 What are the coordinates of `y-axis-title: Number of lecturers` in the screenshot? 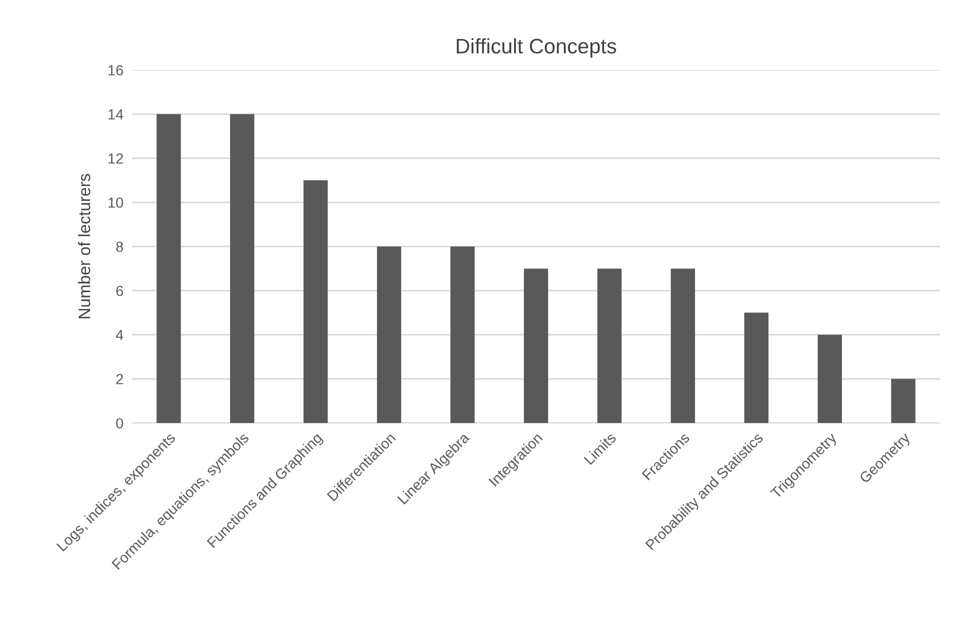 It's located at (84, 246).